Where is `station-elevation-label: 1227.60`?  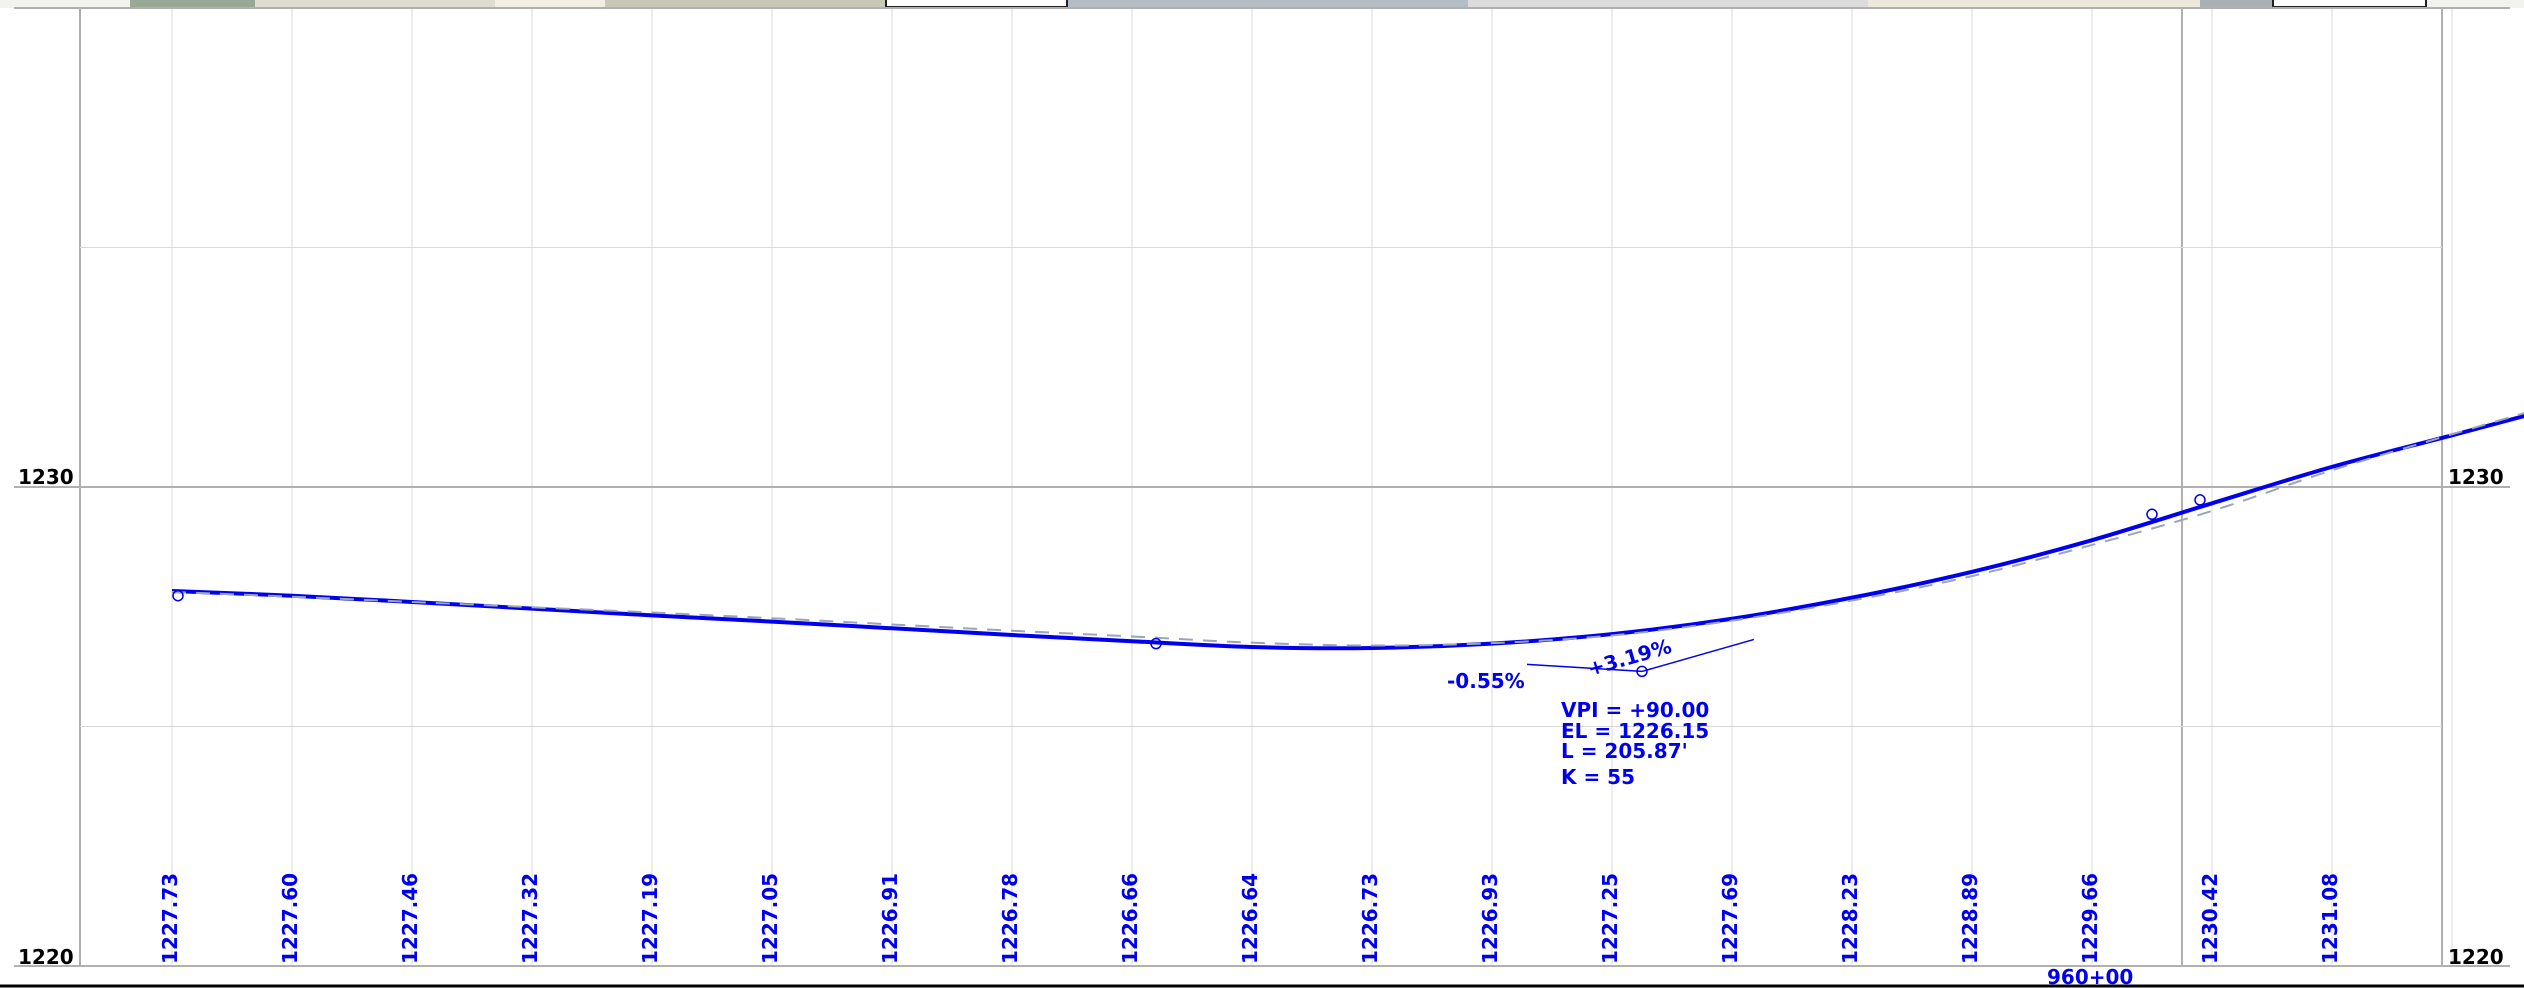 station-elevation-label: 1227.60 is located at coordinates (290, 918).